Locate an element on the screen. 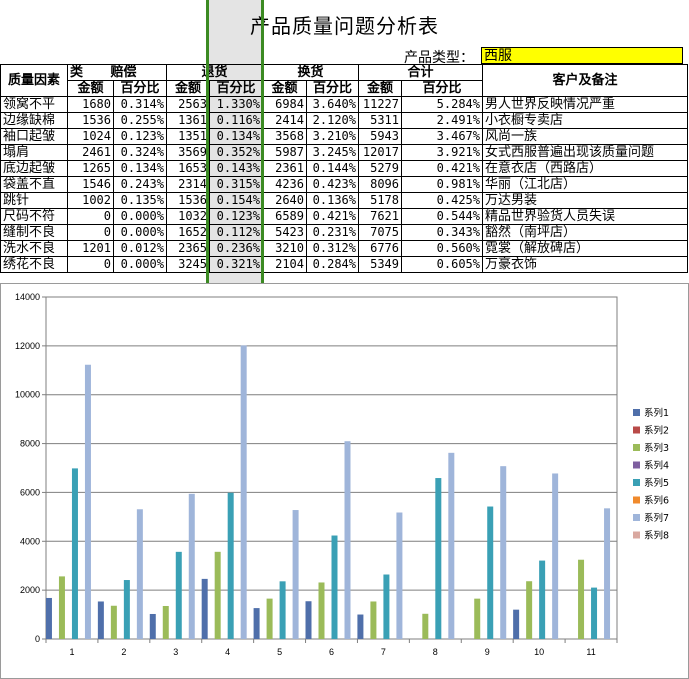 The image size is (689, 679). cell-c-amt: 1024 is located at coordinates (90, 136).